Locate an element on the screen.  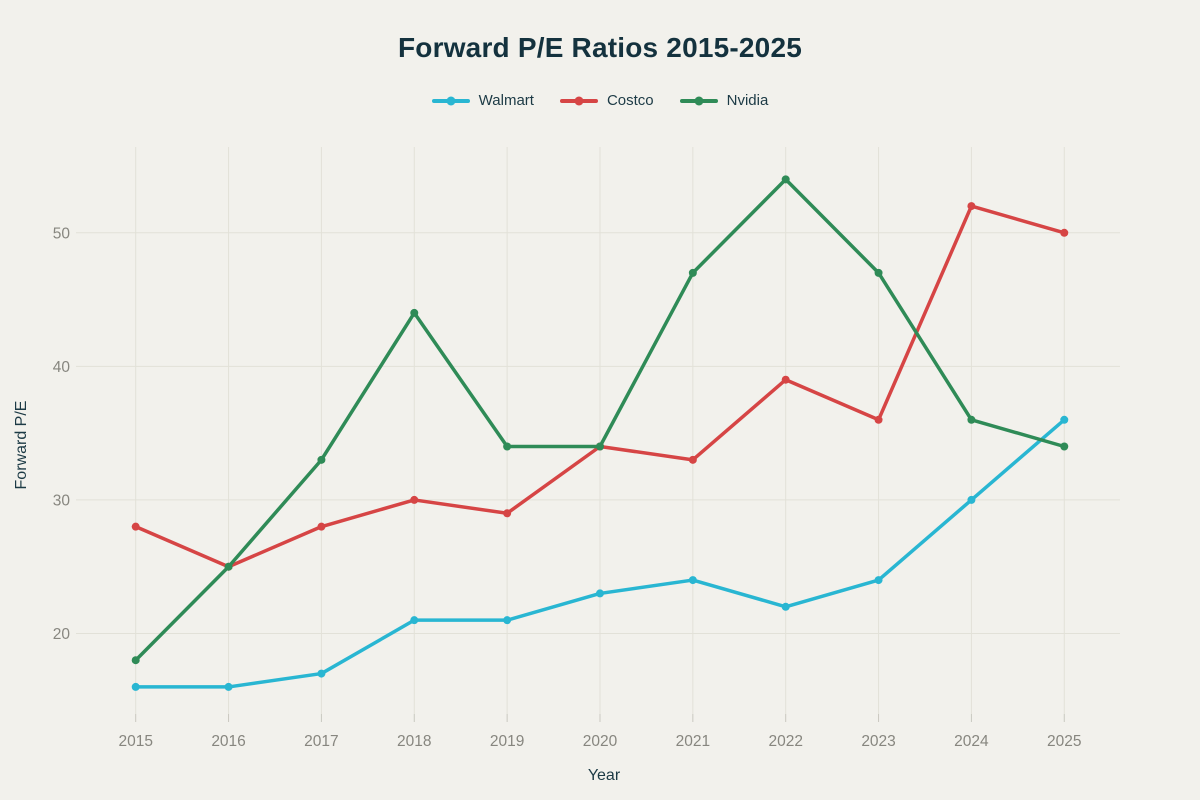
legend-item-walmart: Walmart is located at coordinates (482, 100).